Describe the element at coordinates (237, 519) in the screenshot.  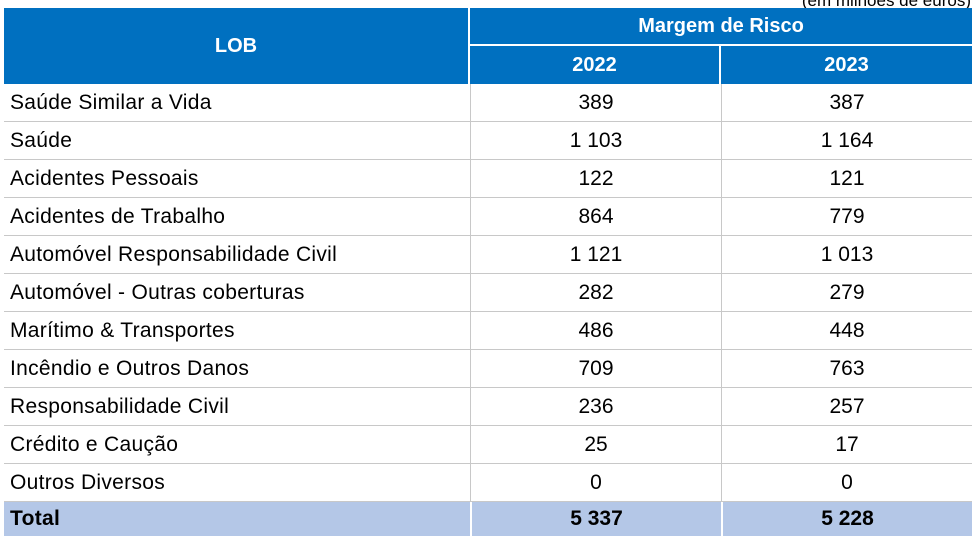
I see `total-label: Total` at that location.